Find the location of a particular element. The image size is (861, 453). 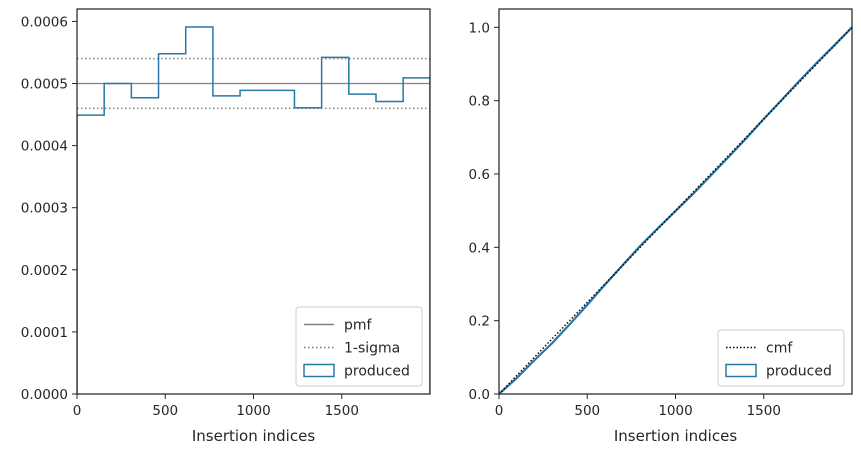

y-tick-label: 0.2 is located at coordinates (479, 322).